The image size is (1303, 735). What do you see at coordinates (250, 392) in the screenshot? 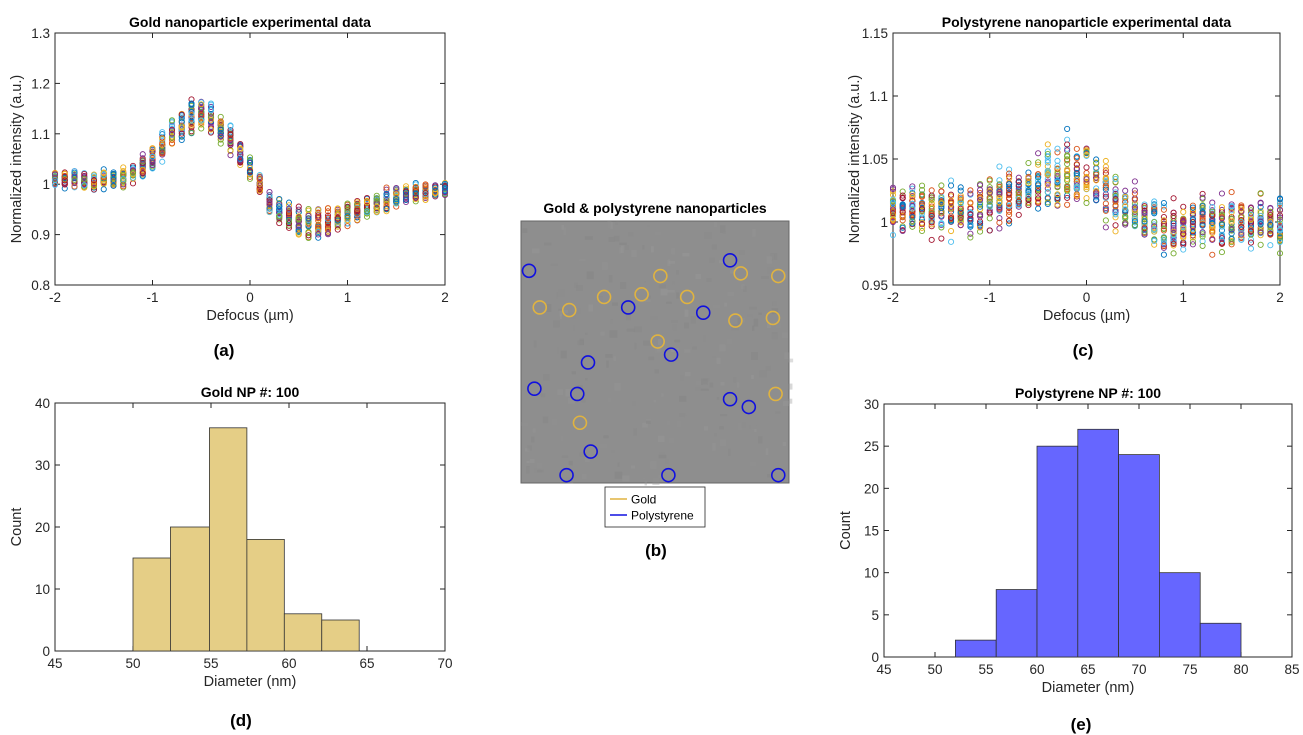
I see `panel-d-title: Gold NP #: 100` at bounding box center [250, 392].